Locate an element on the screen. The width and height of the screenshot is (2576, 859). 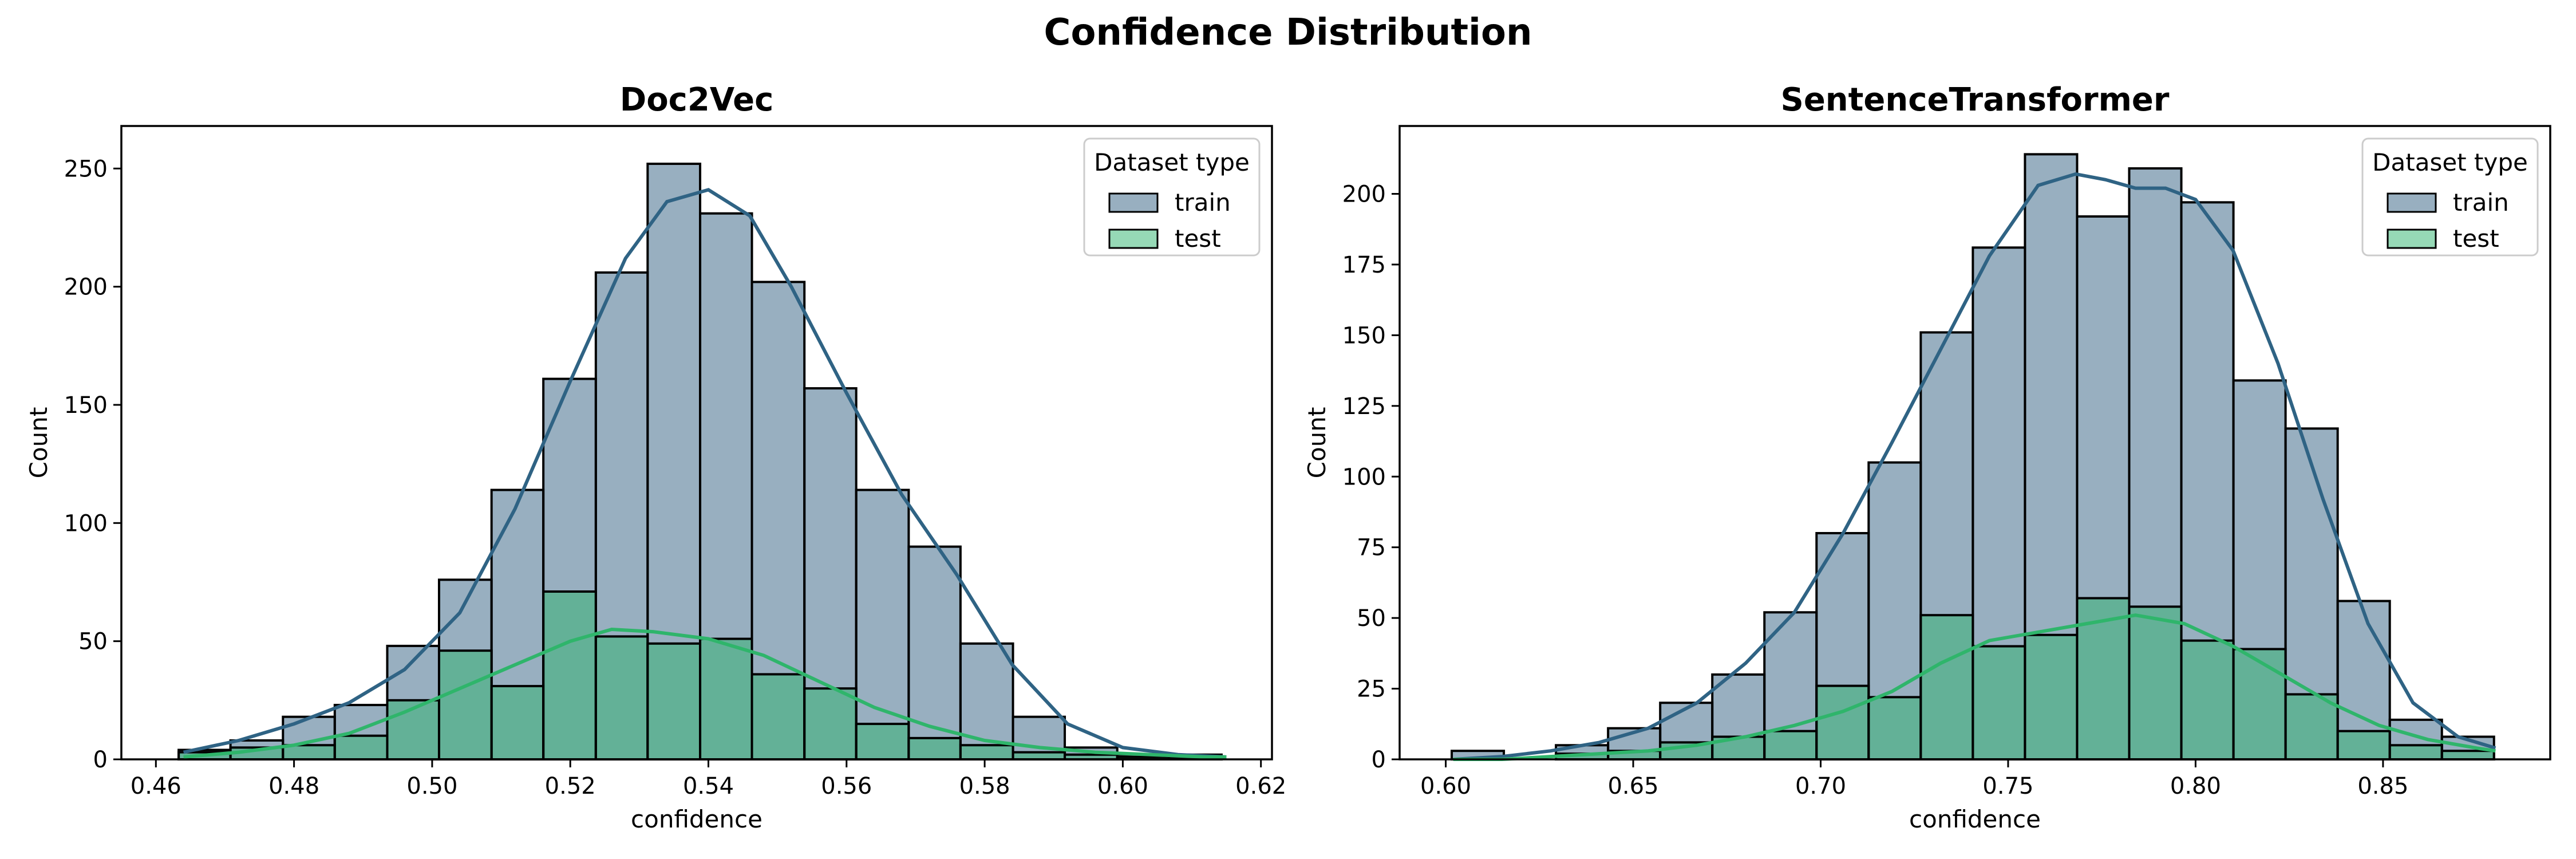
x-tick-label: 0.85 is located at coordinates (2382, 786).